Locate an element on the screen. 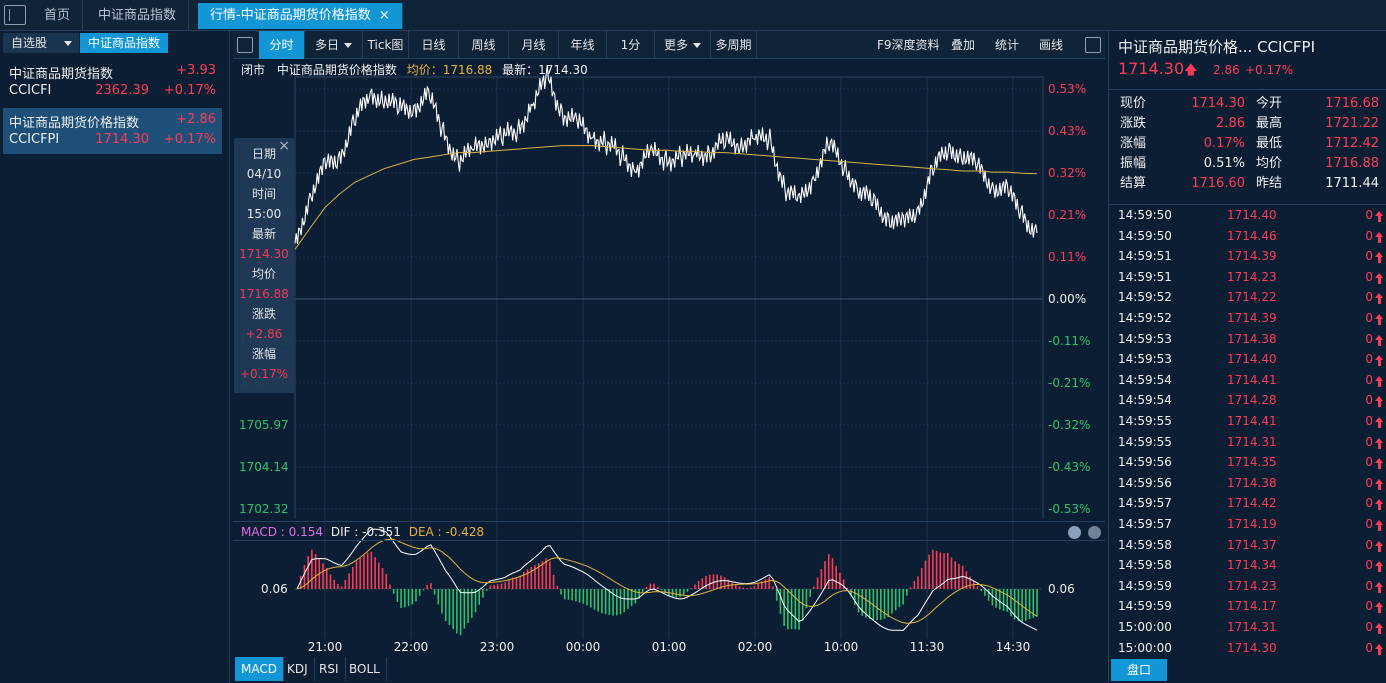 The image size is (1386, 683). quote-value: 1716.60 is located at coordinates (1218, 183).